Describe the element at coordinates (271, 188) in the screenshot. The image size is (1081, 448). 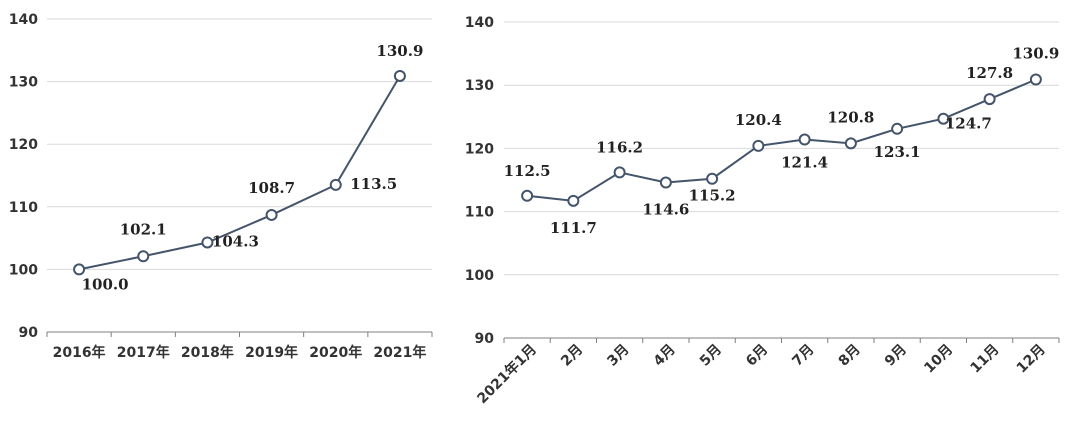
I see `data-label: 108.7` at that location.